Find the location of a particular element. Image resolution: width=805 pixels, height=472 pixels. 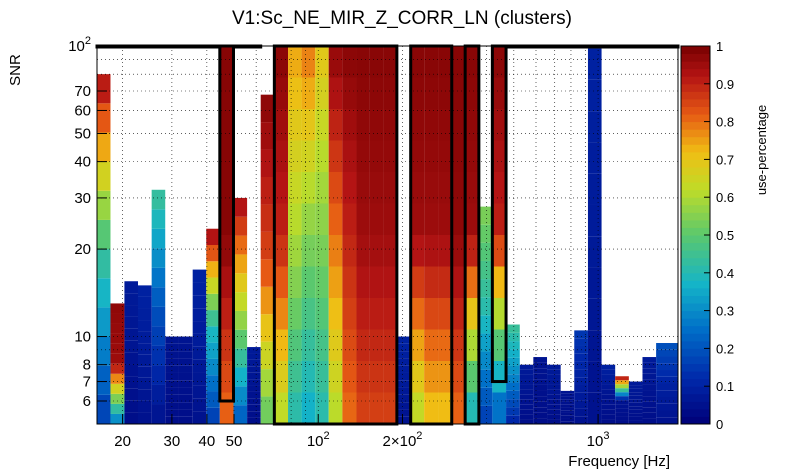

y-tick-label: 30 is located at coordinates (82, 198).